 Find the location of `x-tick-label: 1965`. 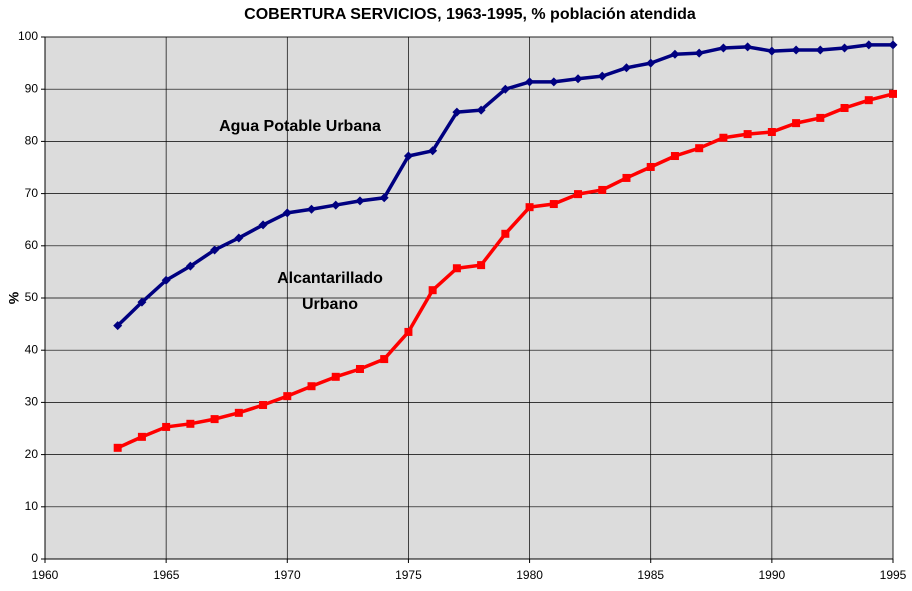

x-tick-label: 1965 is located at coordinates (166, 575).